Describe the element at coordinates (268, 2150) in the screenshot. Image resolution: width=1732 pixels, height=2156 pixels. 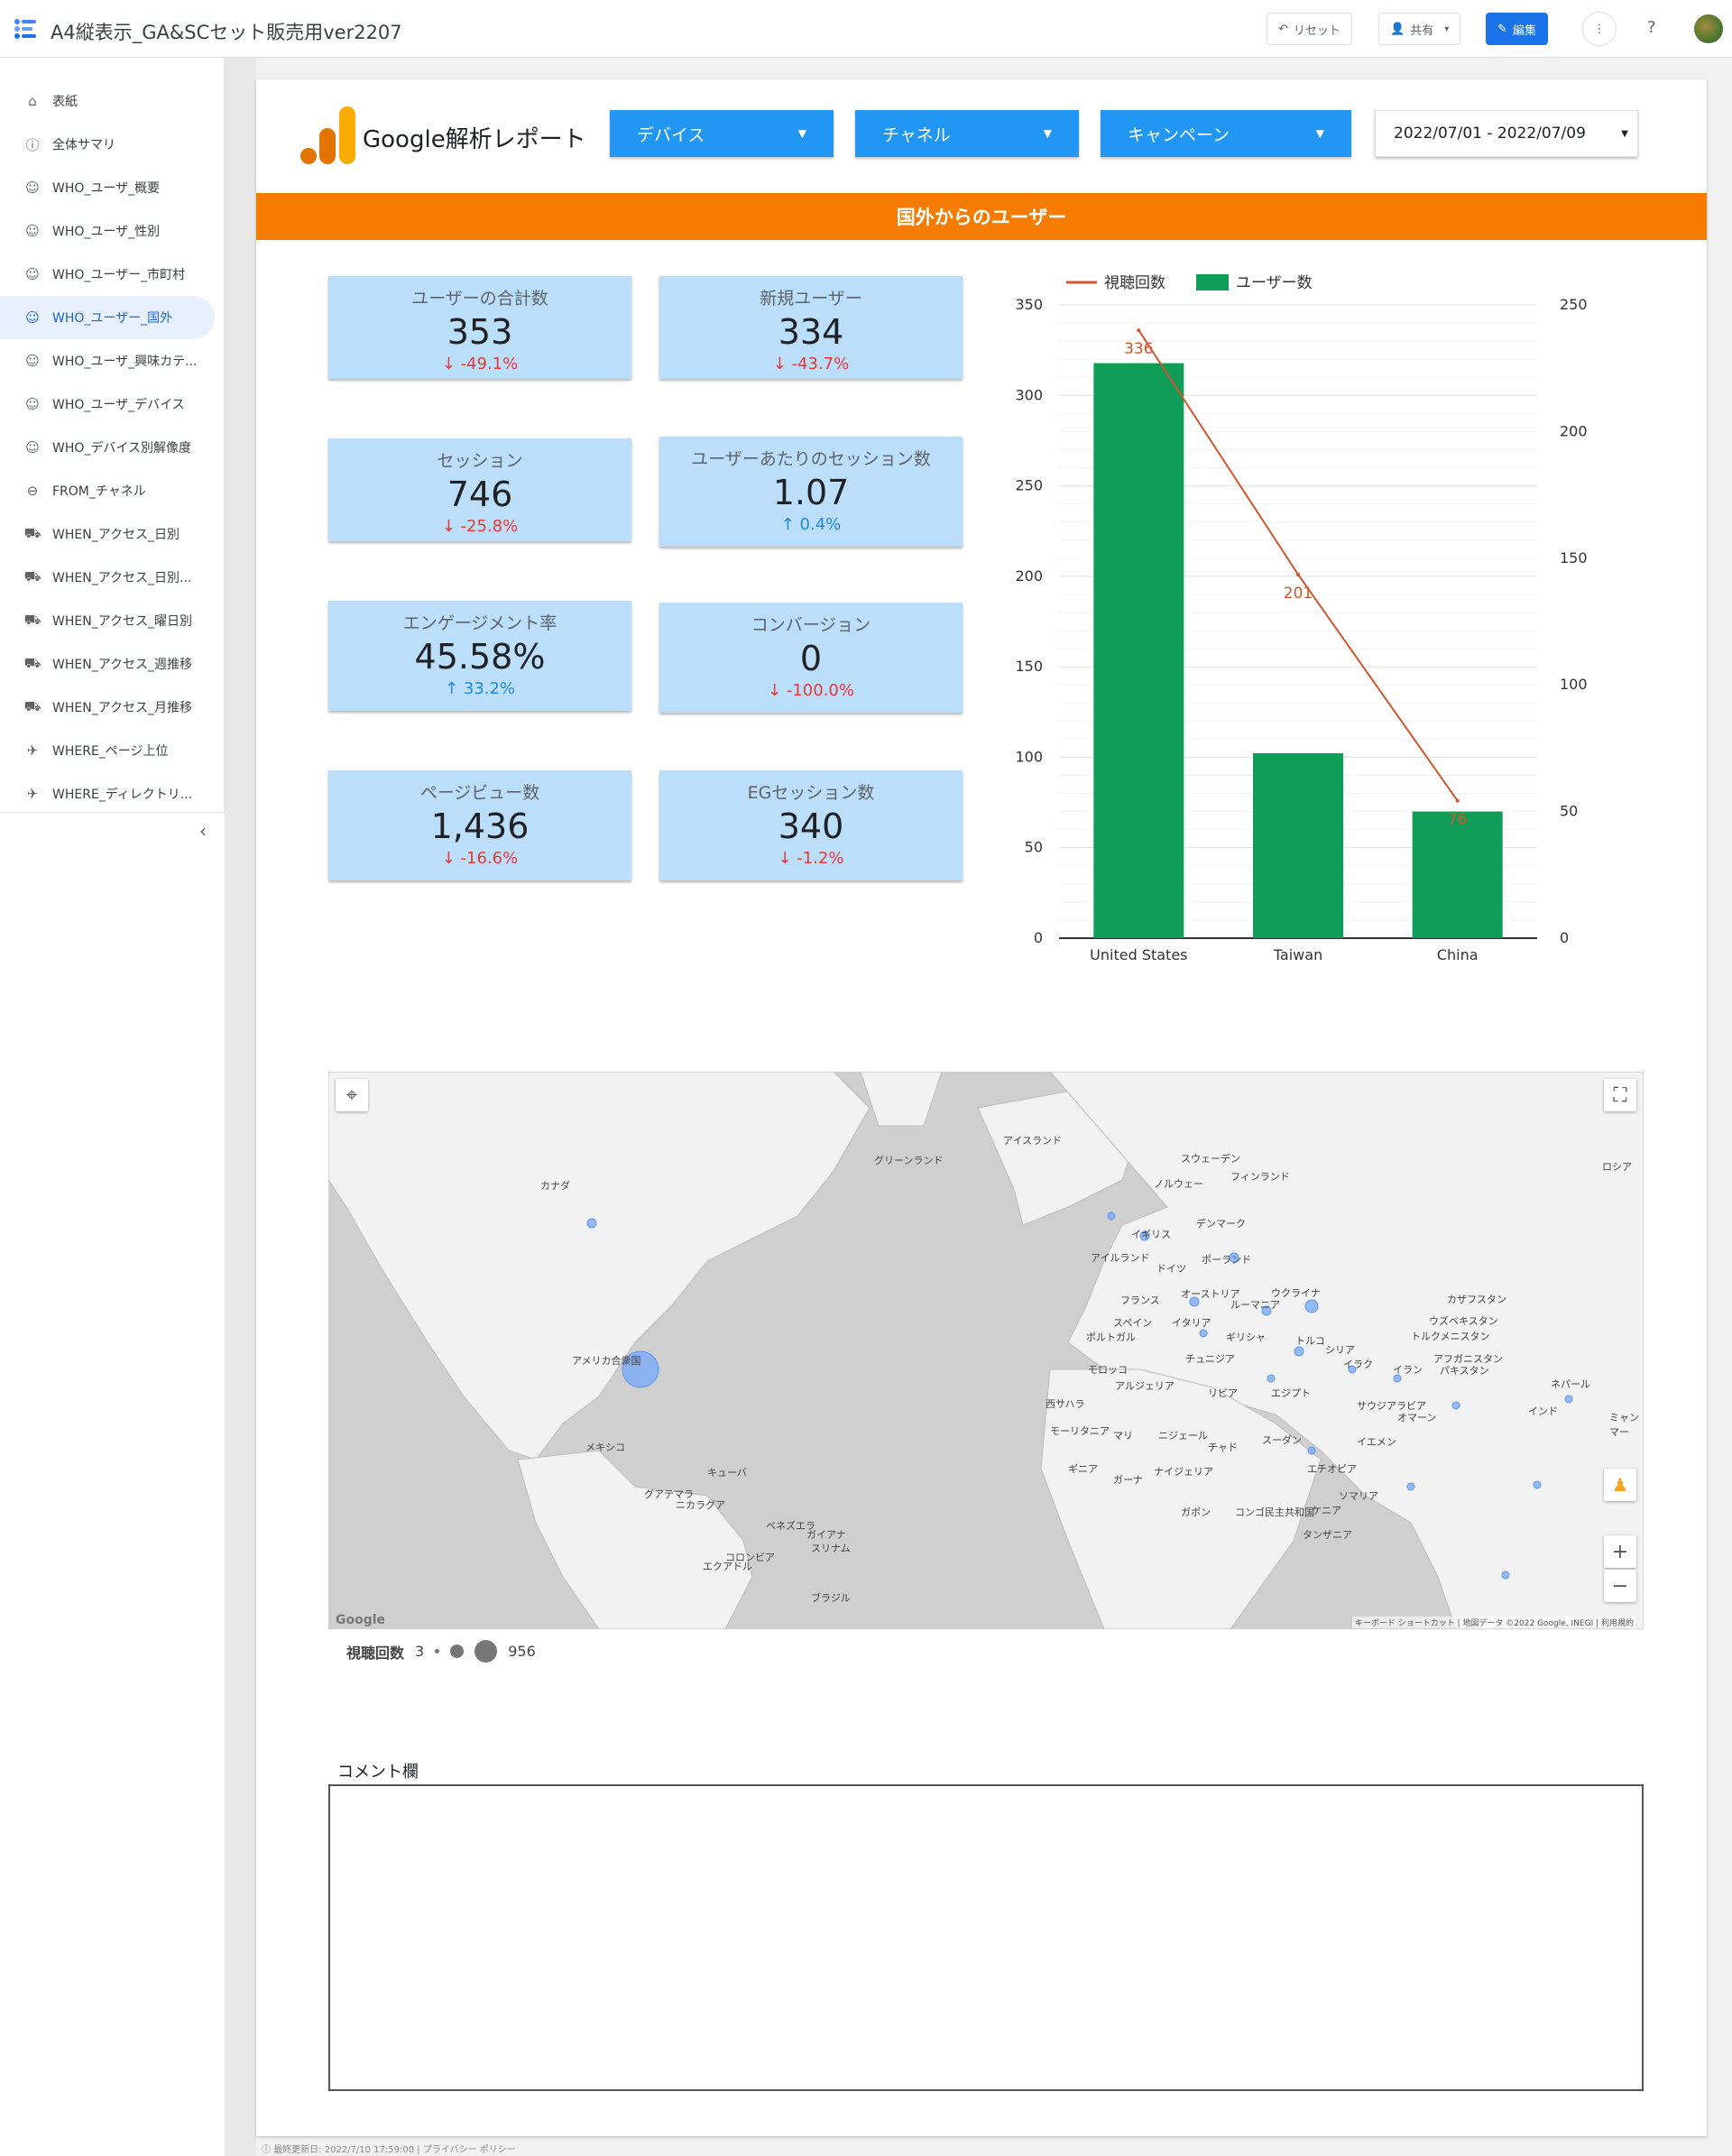
I see `info-icon: ⓘ` at that location.